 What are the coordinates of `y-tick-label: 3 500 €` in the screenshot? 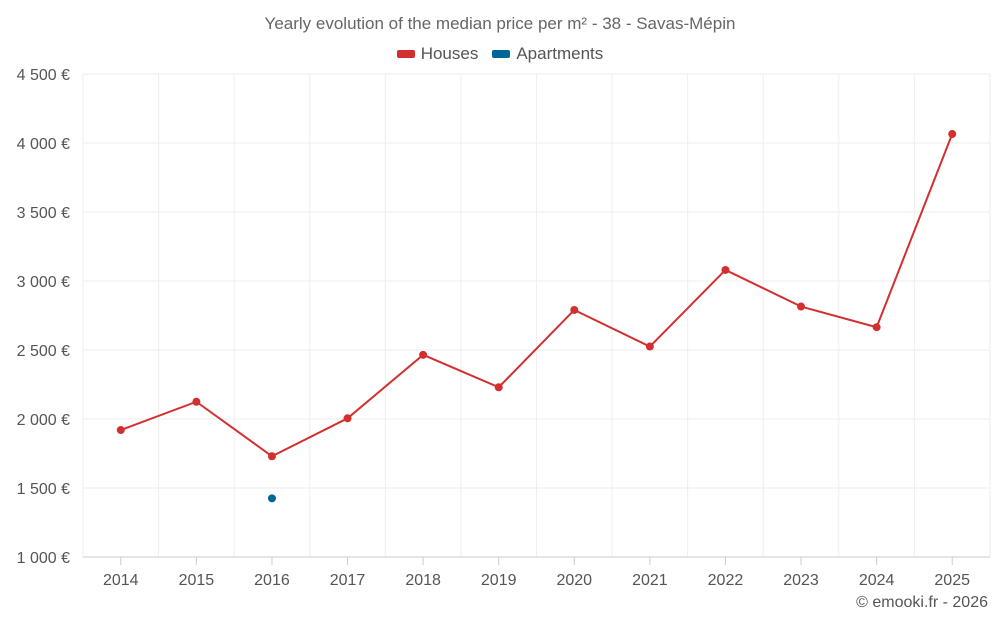 It's located at (43, 213).